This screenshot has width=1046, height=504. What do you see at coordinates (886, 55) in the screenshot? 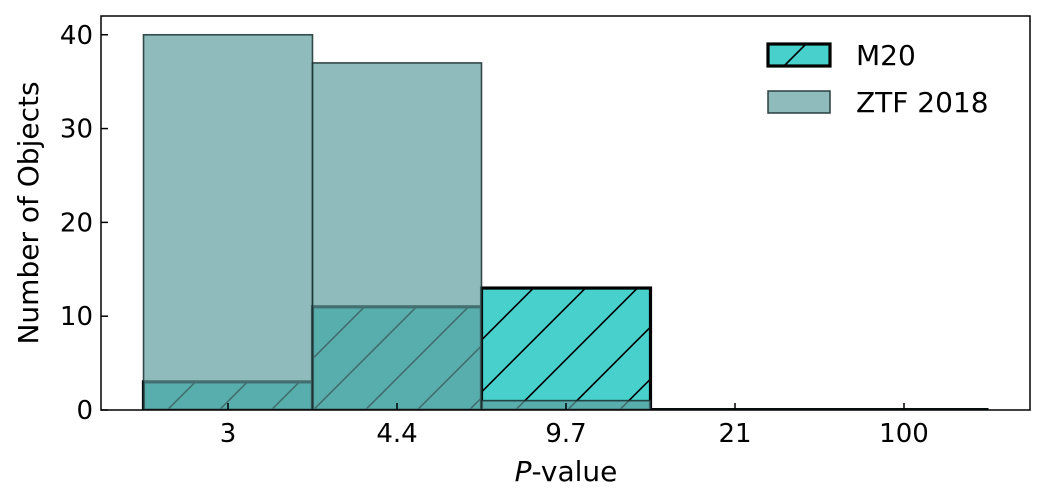
I see `legend-label: M20` at bounding box center [886, 55].